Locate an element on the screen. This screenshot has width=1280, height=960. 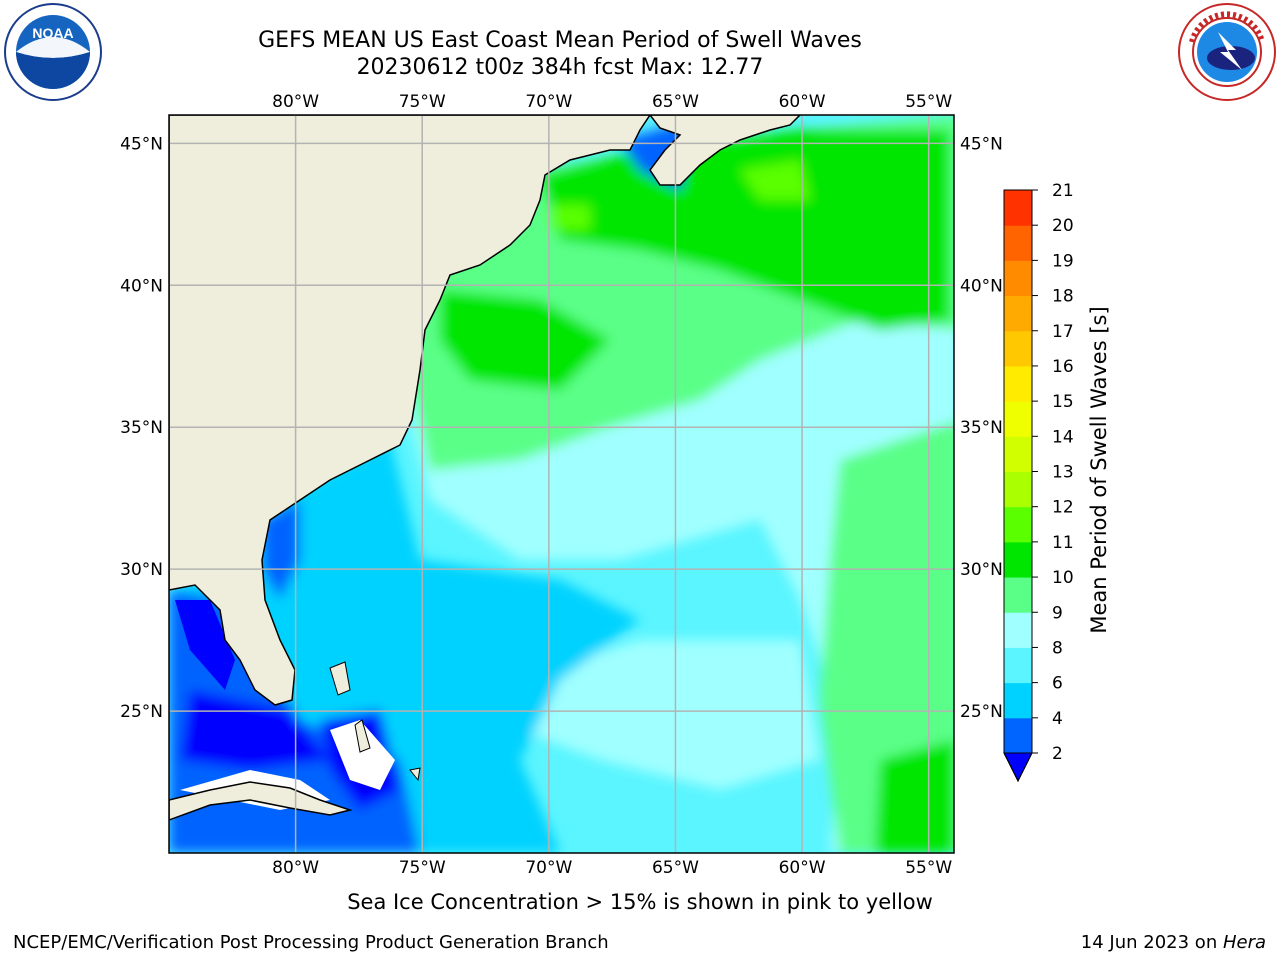
bottom-lon-label: 55°W is located at coordinates (928, 868).